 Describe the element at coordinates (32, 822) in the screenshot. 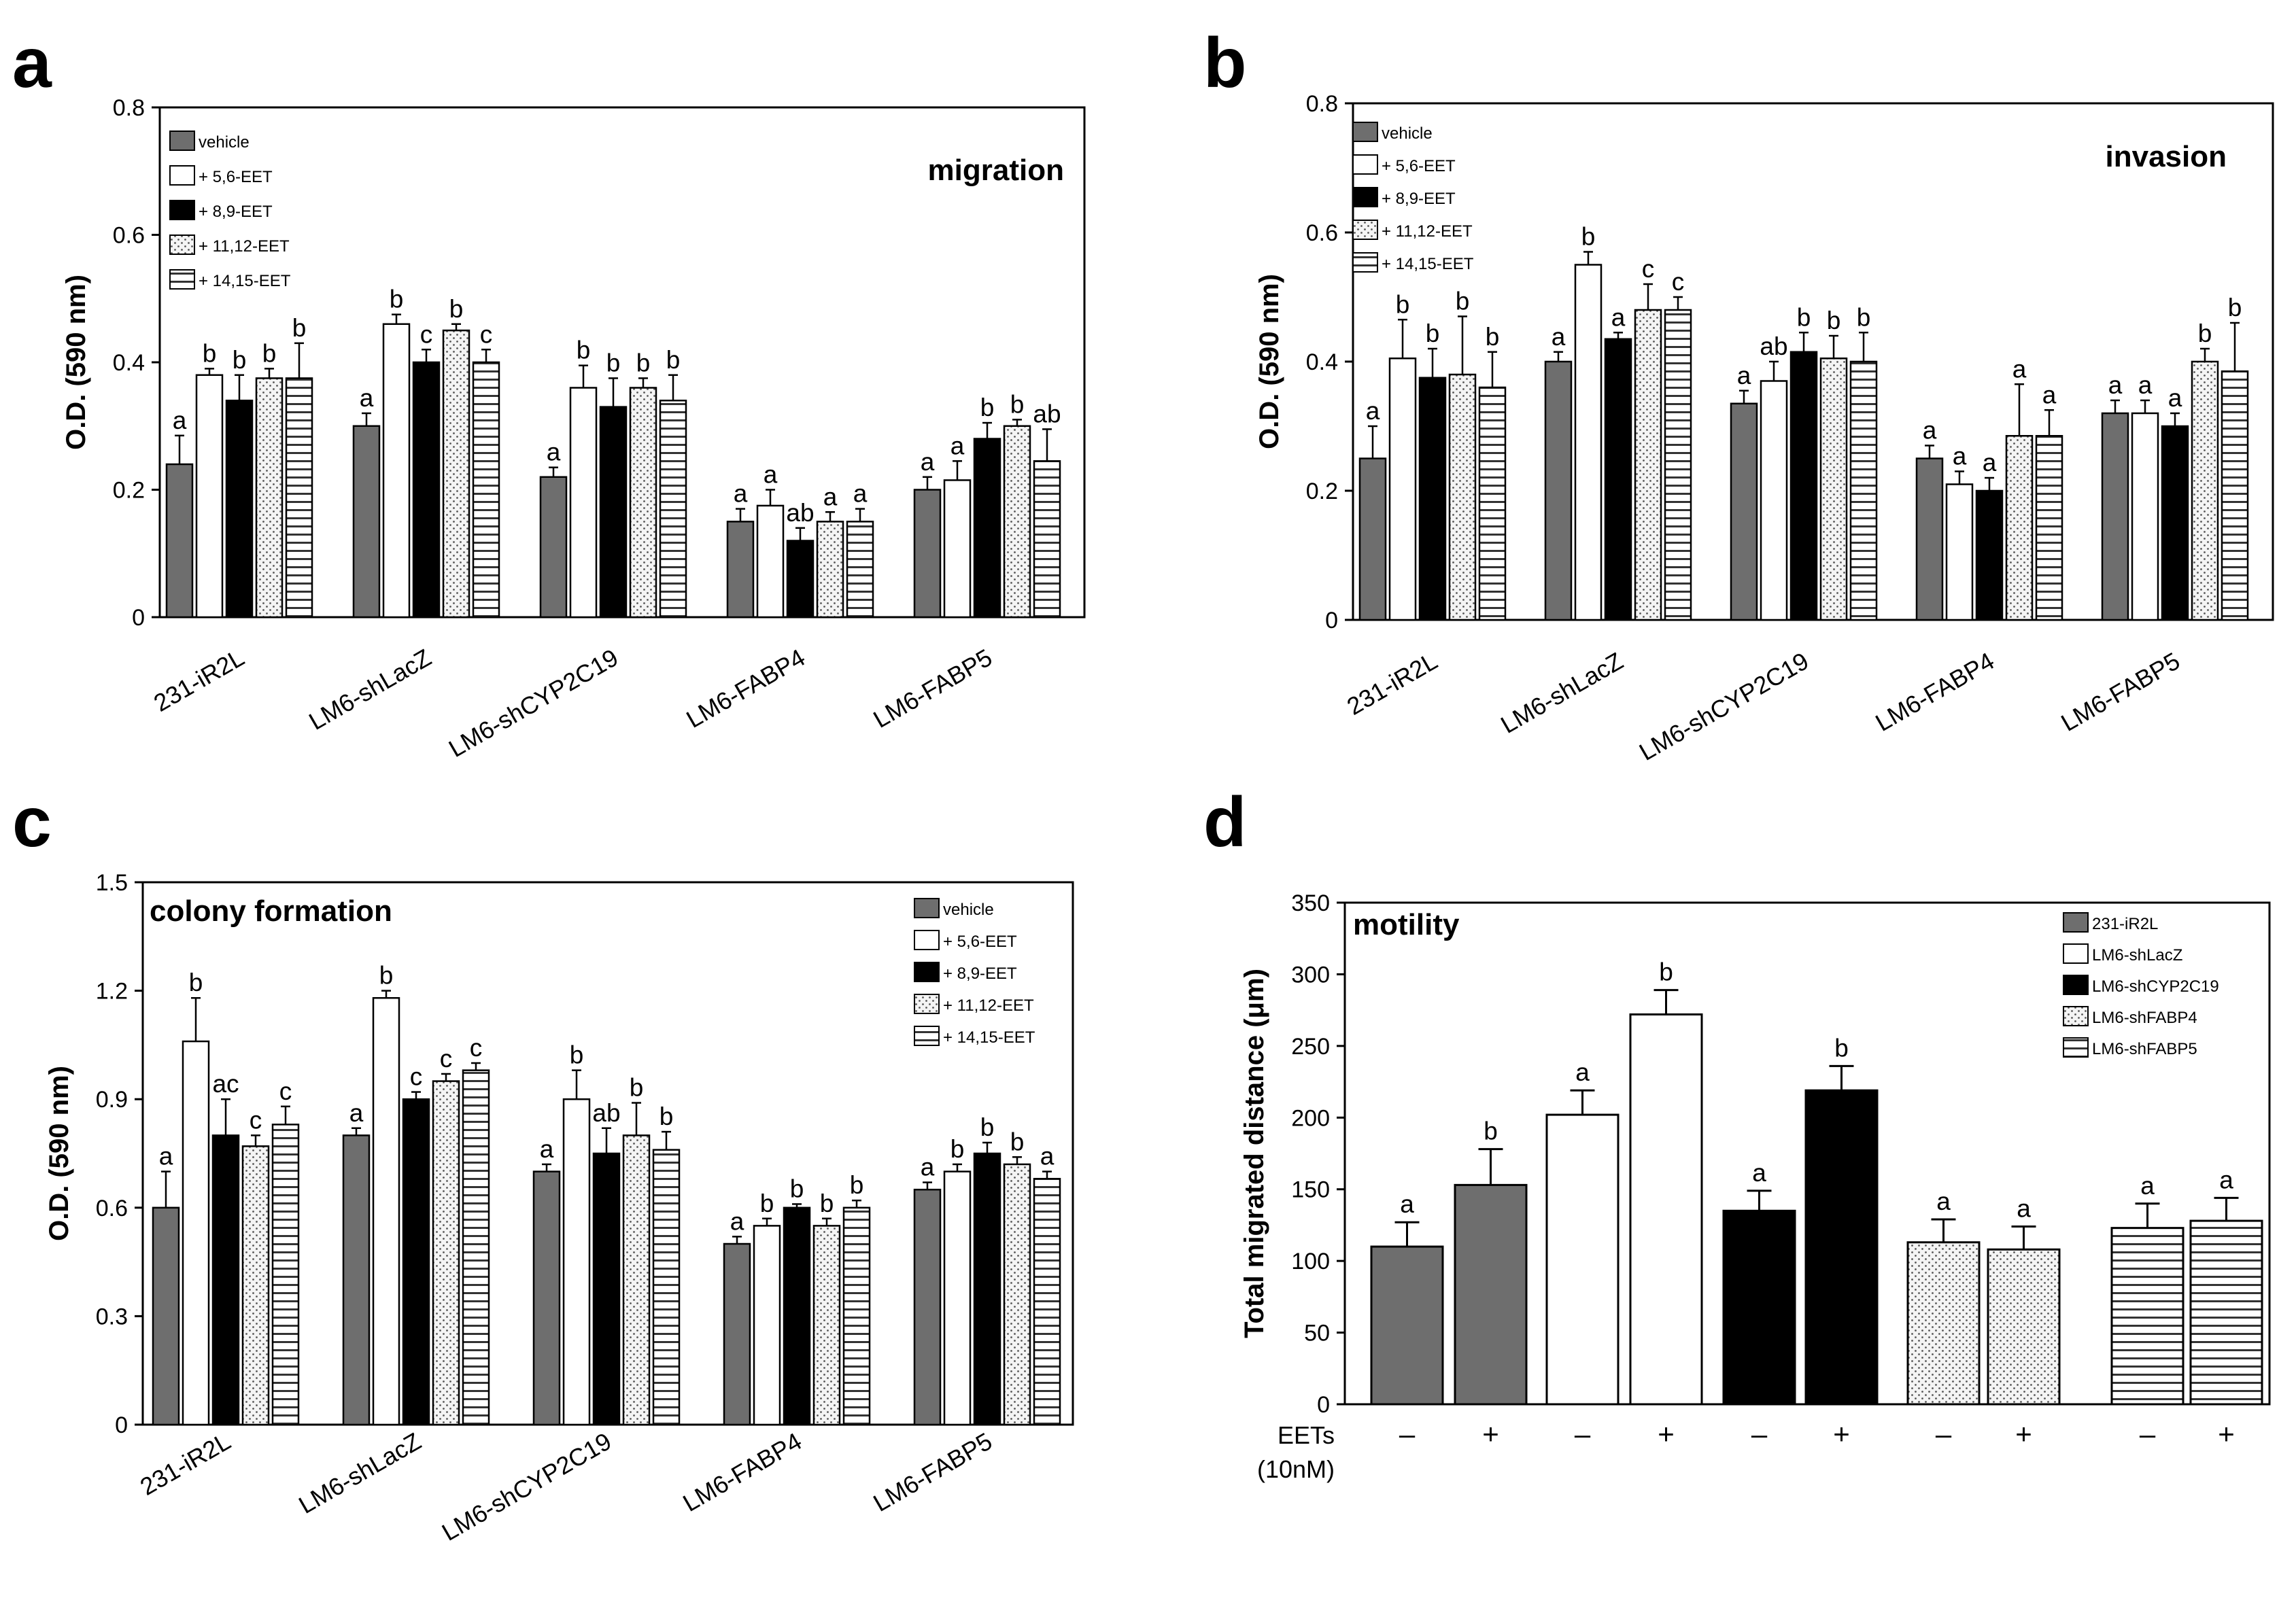

I see `panel-letter-c: c` at that location.